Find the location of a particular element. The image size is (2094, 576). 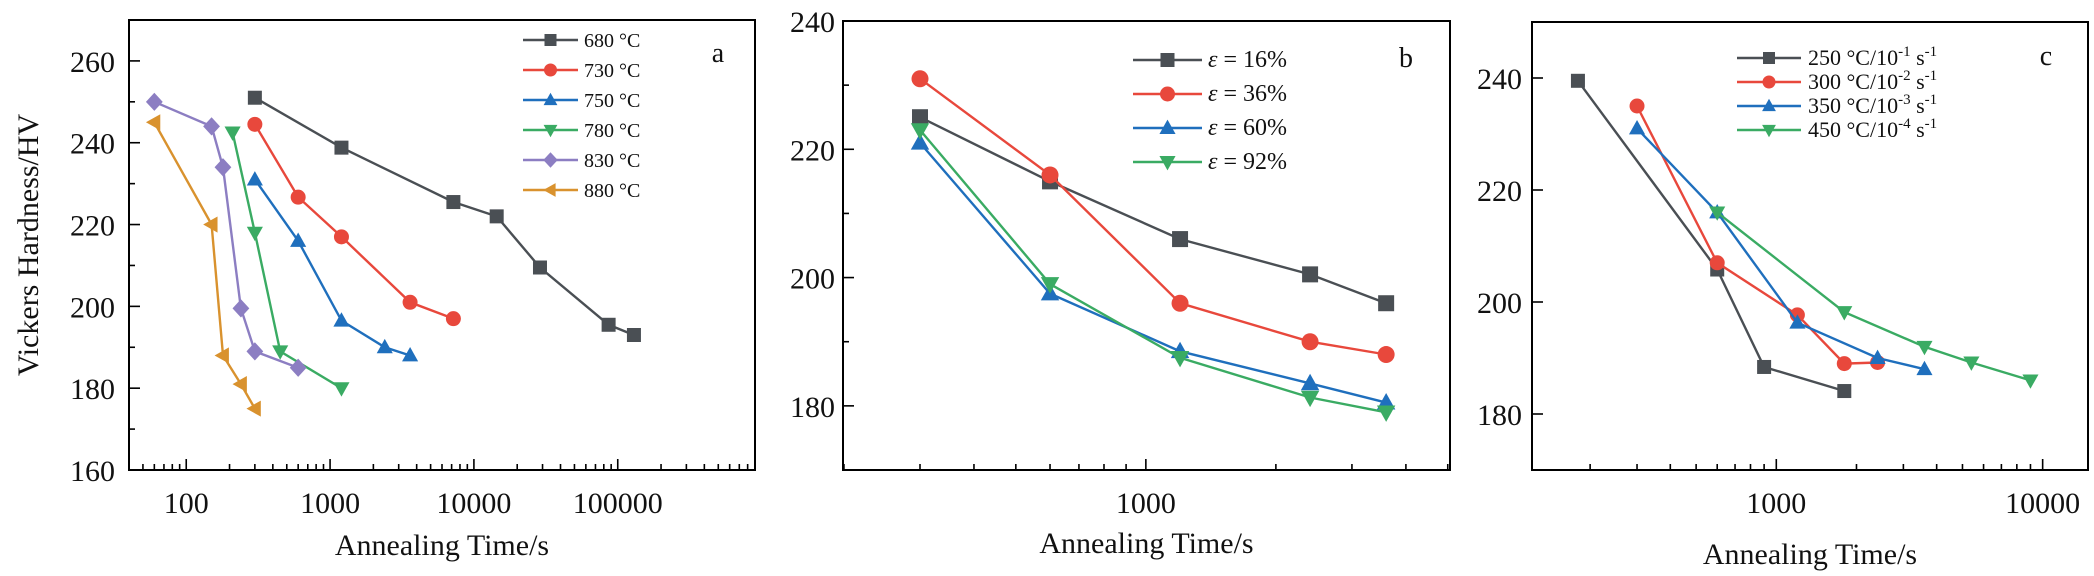

legend-item: 880 °C is located at coordinates (581, 191).